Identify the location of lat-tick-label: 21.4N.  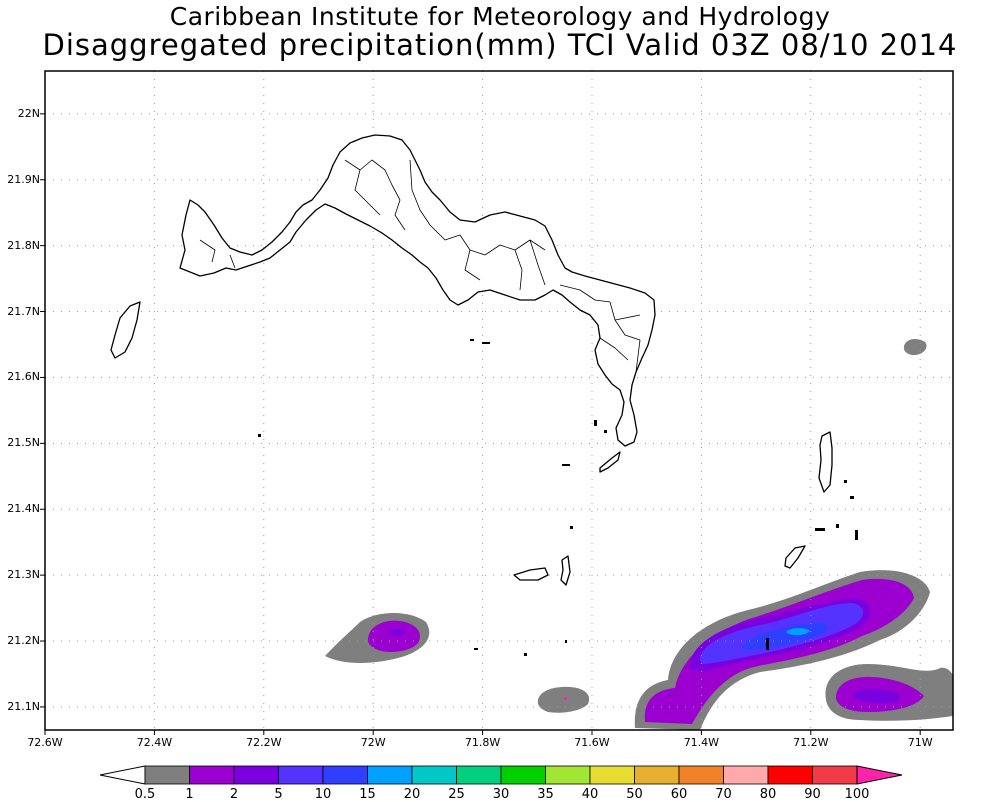
(23, 509).